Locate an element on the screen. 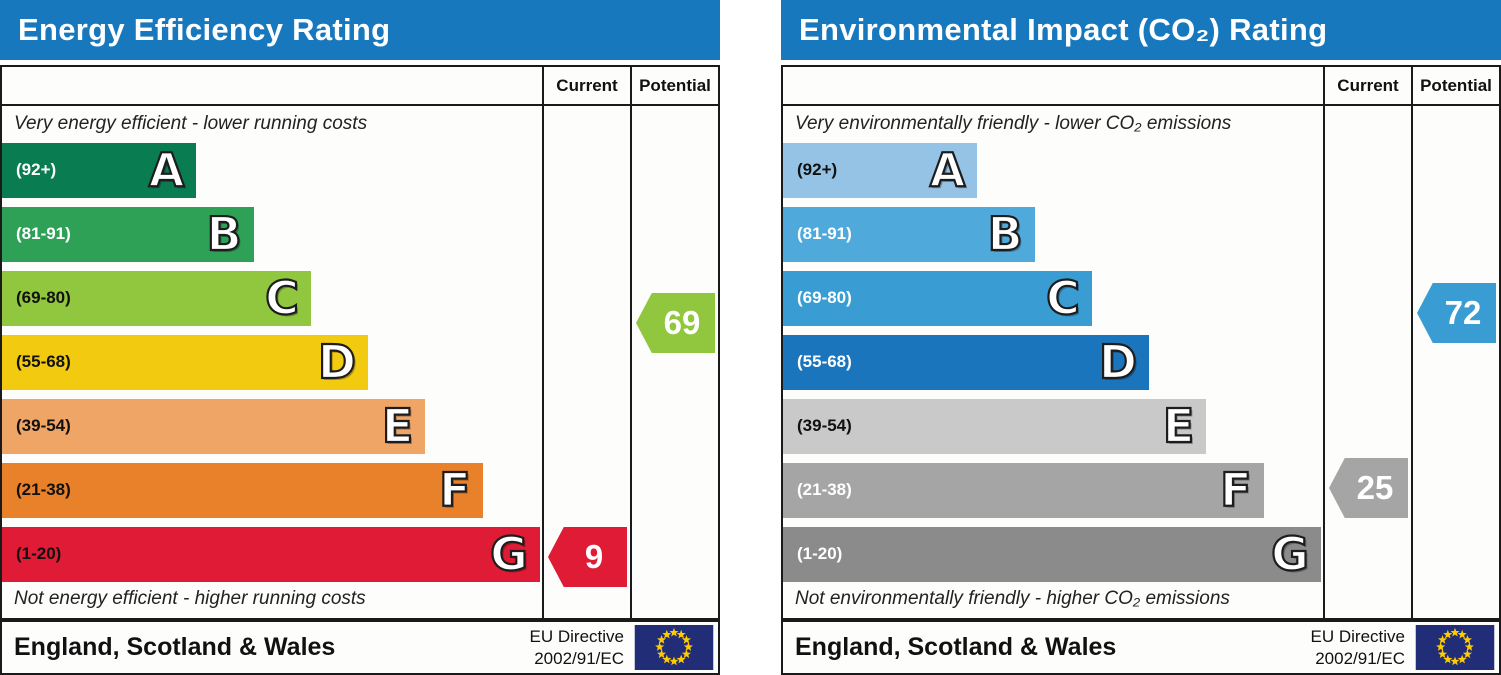  band-row: (55-68) D is located at coordinates (272, 362).